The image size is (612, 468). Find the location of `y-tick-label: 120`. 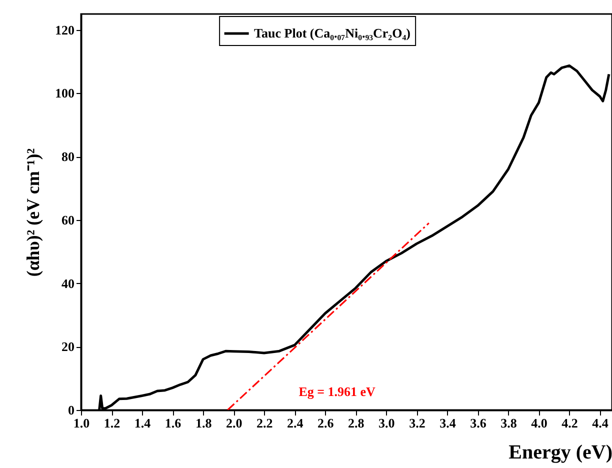

y-tick-label: 120 is located at coordinates (64, 30).